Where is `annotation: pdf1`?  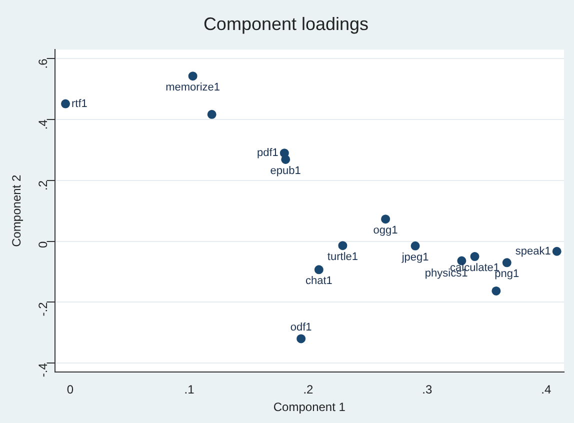 annotation: pdf1 is located at coordinates (267, 153).